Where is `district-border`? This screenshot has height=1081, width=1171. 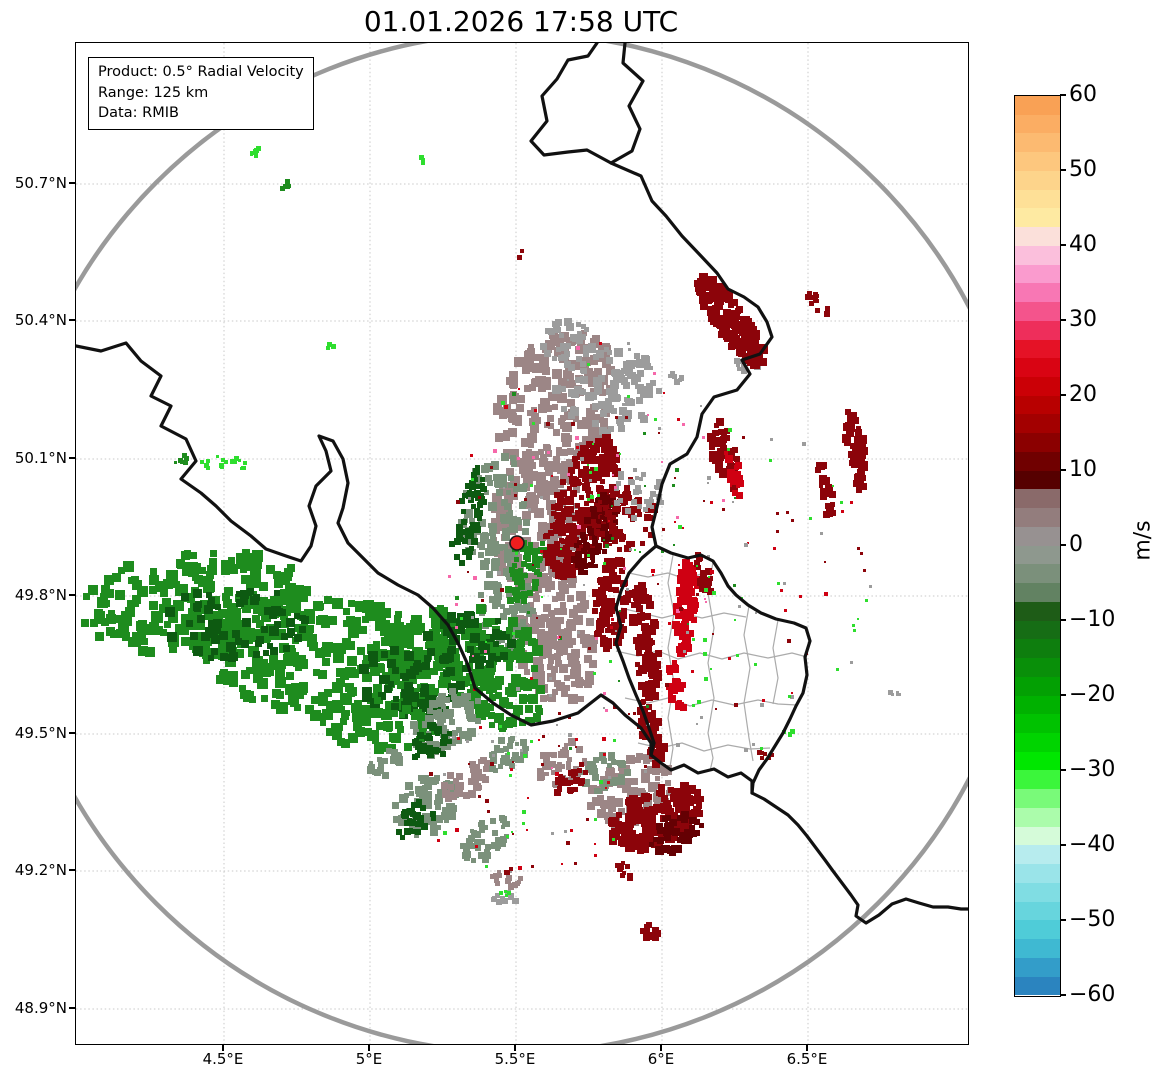 district-border is located at coordinates (775, 662).